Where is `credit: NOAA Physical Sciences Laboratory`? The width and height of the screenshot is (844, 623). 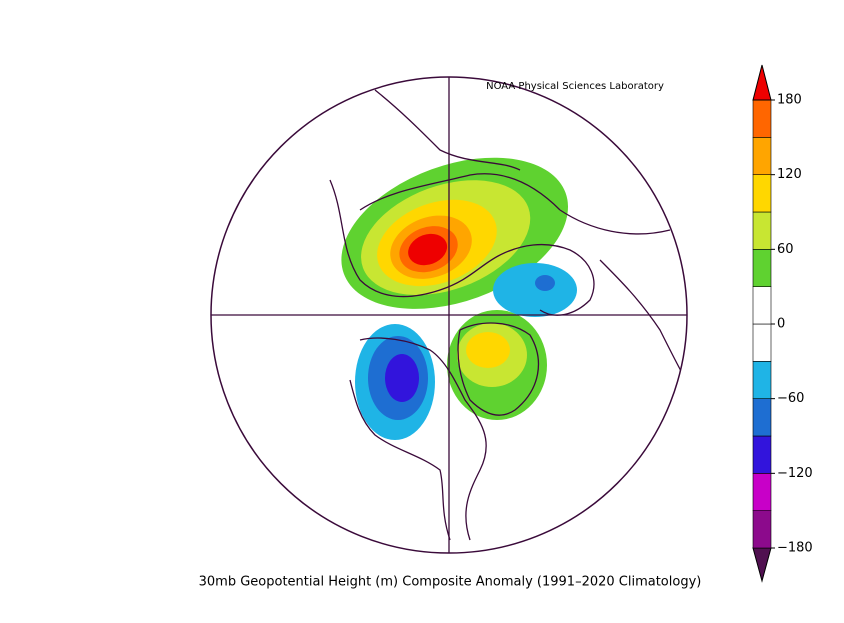 credit: NOAA Physical Sciences Laboratory is located at coordinates (575, 86).